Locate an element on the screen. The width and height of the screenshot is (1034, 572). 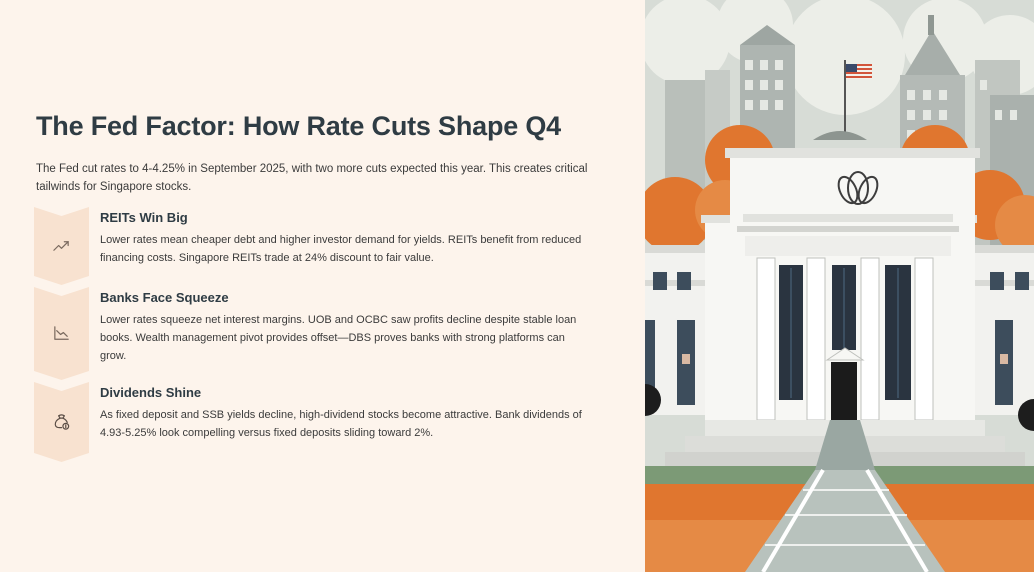
money-bag-icon is located at coordinates (61, 421).